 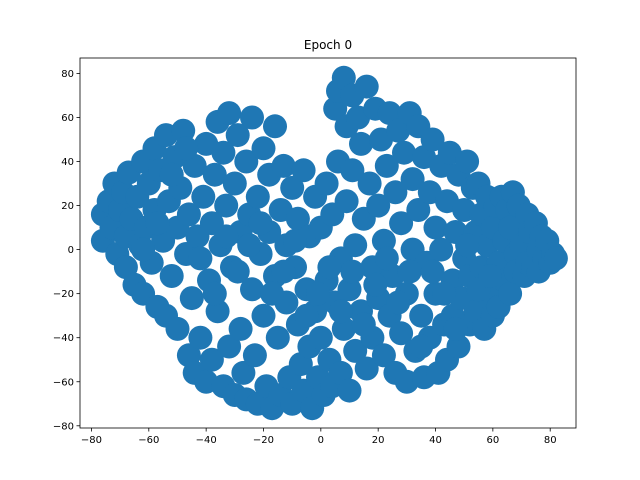 I want to click on x-tick-label: −60, so click(x=148, y=440).